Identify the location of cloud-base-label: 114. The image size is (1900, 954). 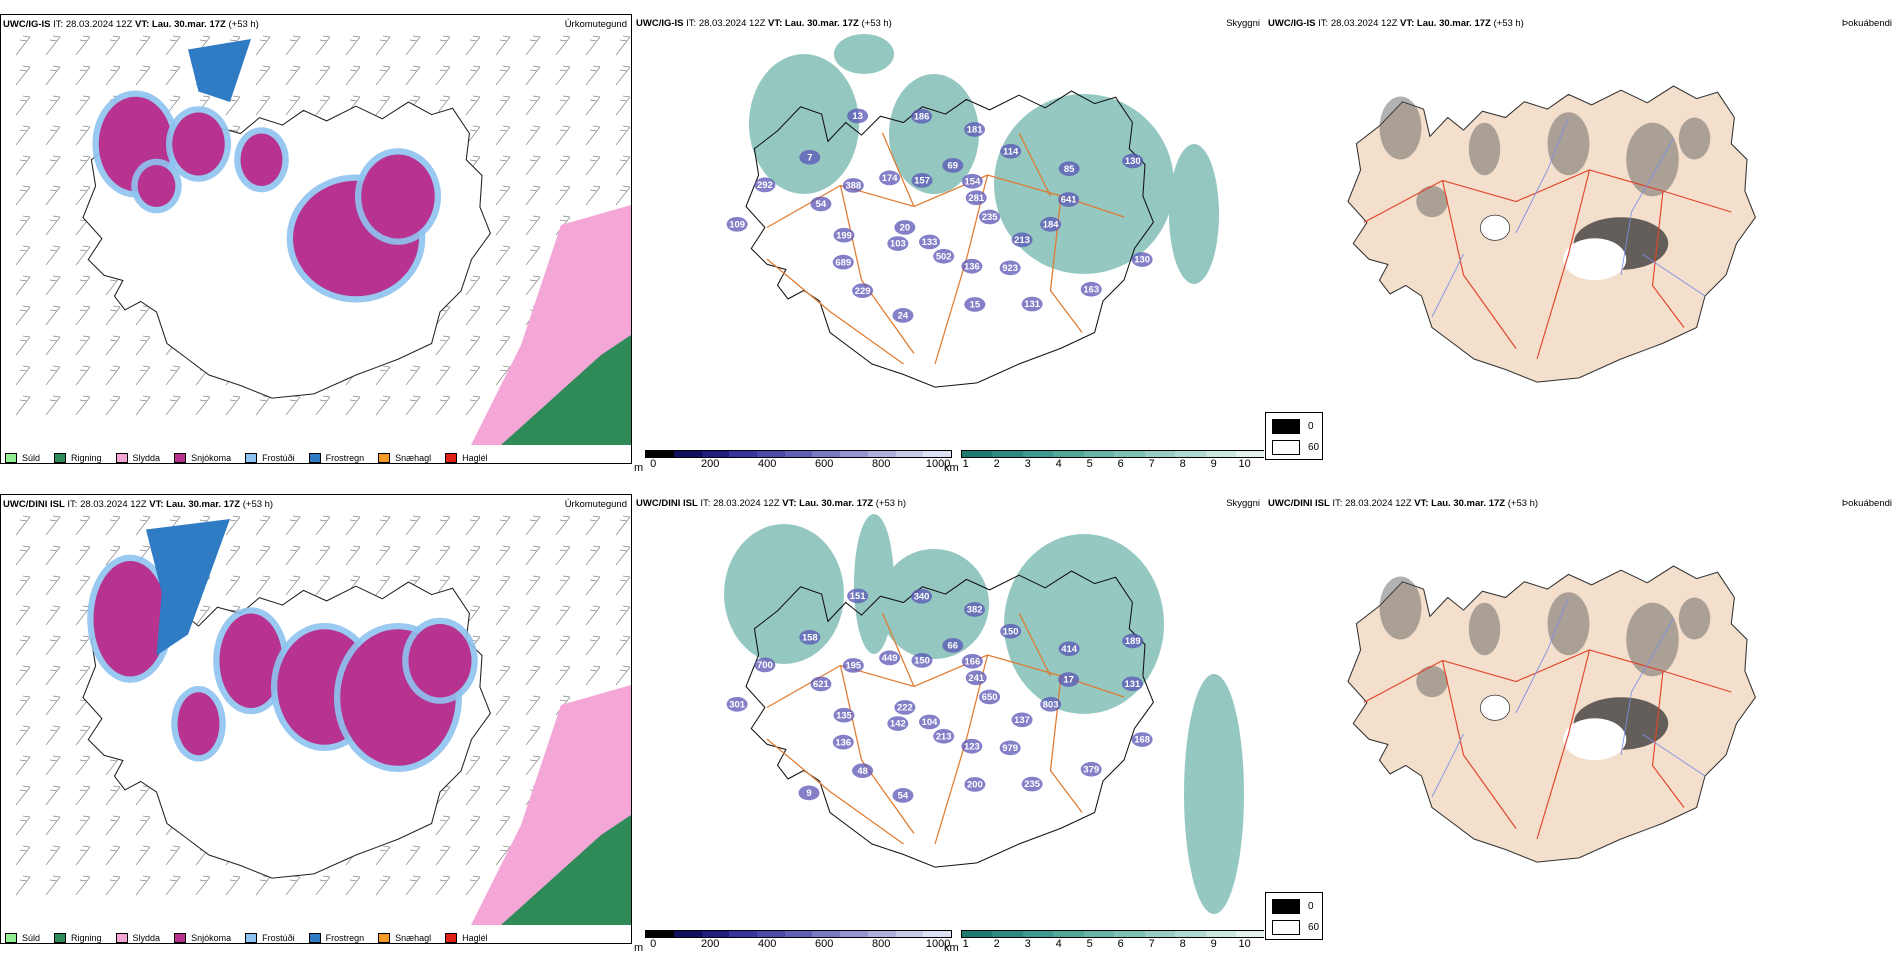
(1011, 151).